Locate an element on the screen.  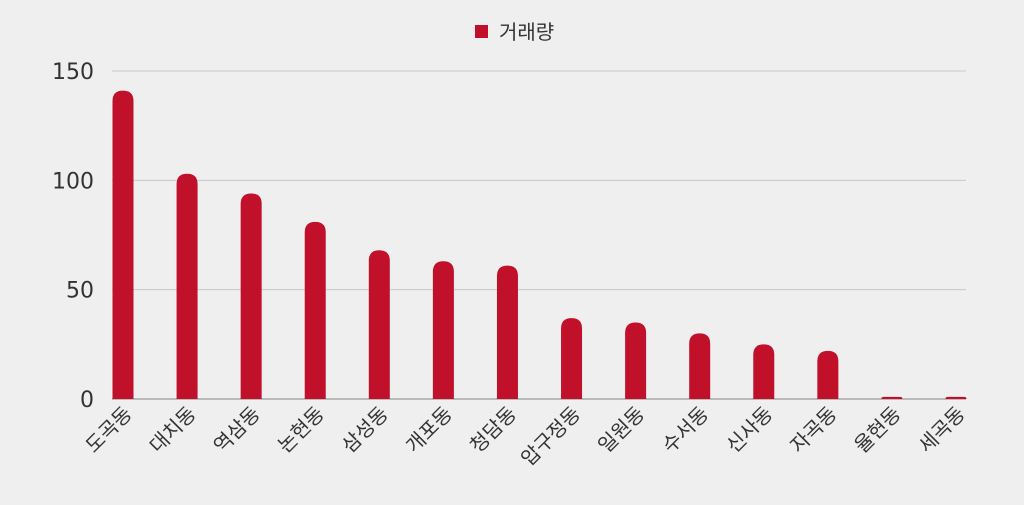
legend: 거래량 is located at coordinates (514, 32).